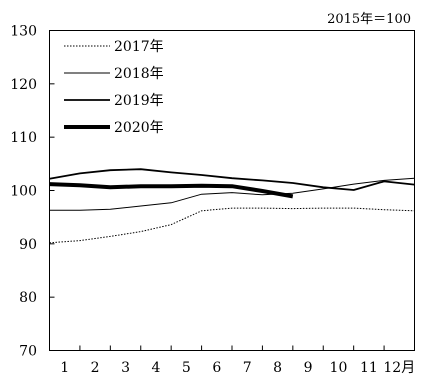 This screenshot has width=431, height=380. Describe the element at coordinates (28, 245) in the screenshot. I see `y-tick-label: 90` at that location.